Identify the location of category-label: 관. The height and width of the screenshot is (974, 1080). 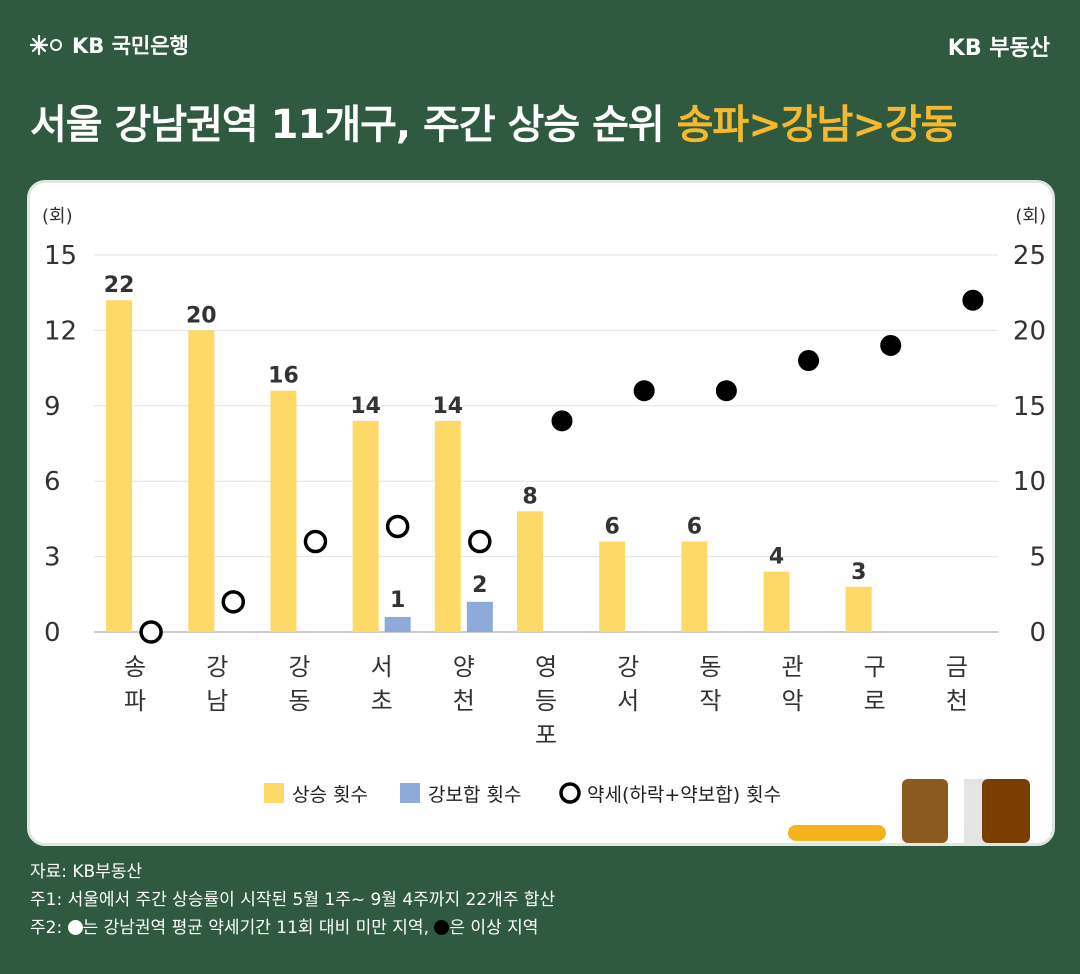
(792, 667).